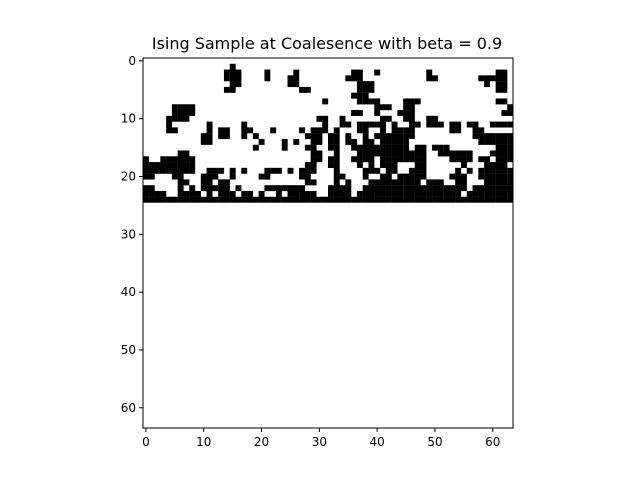 The width and height of the screenshot is (640, 480). What do you see at coordinates (146, 442) in the screenshot?
I see `x-tick-label: 0` at bounding box center [146, 442].